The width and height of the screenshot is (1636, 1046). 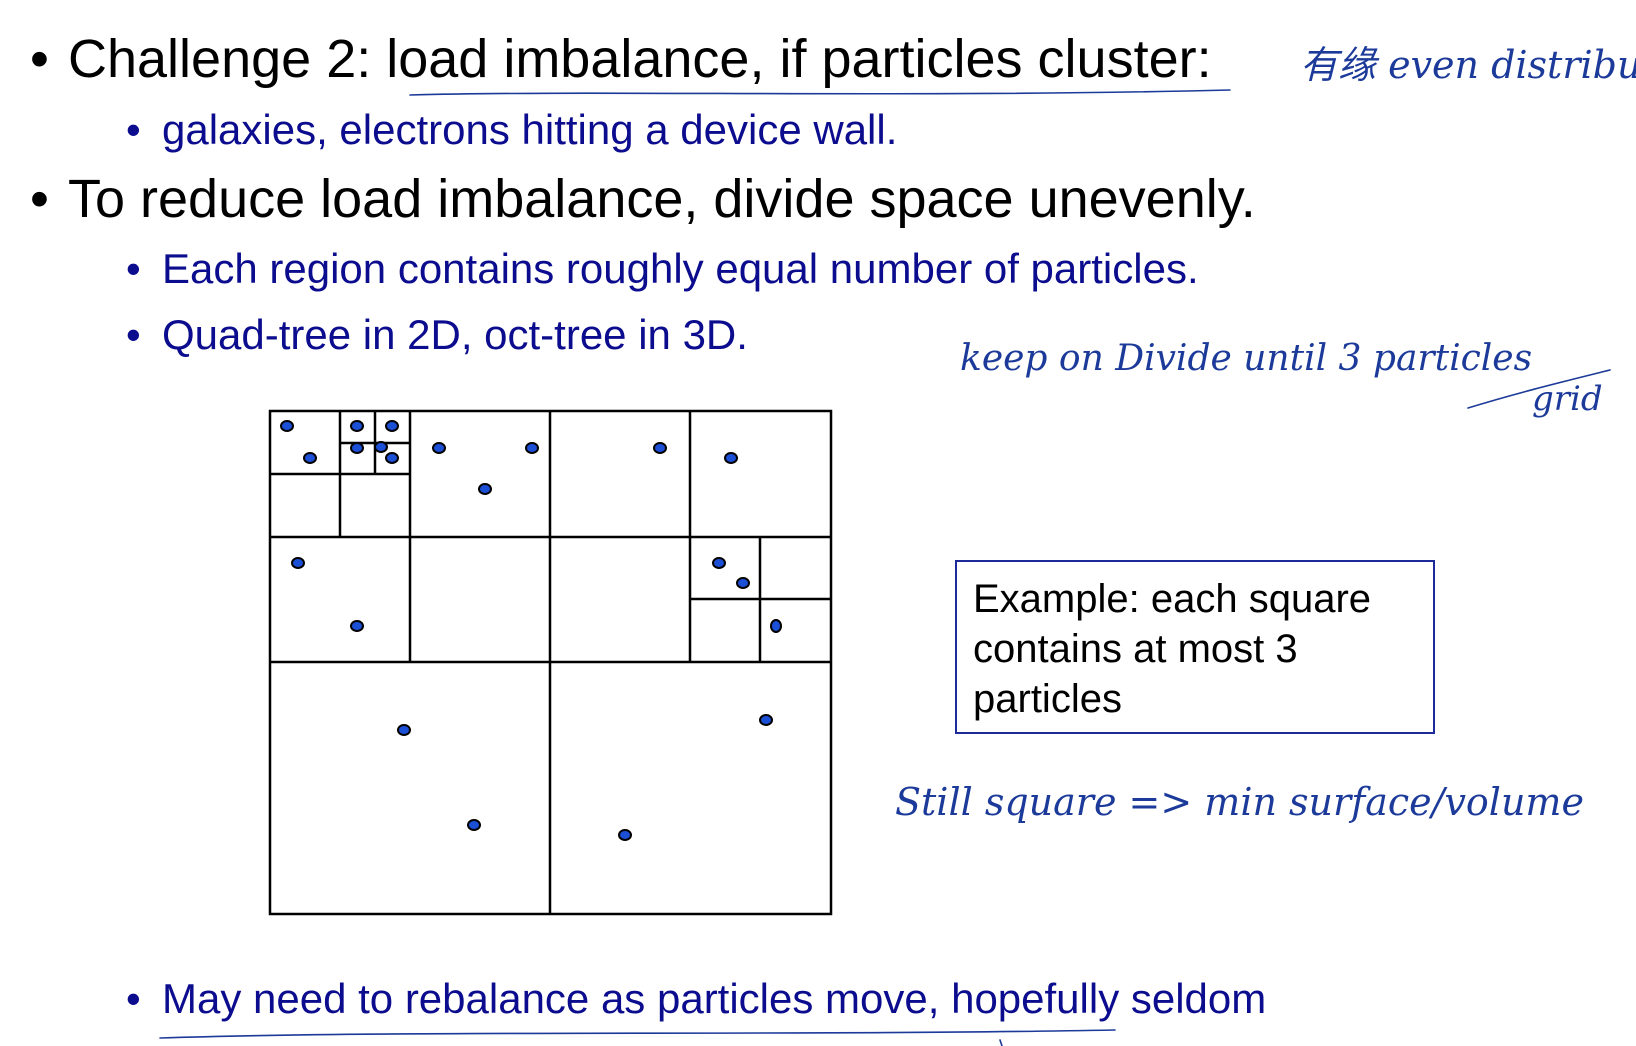 What do you see at coordinates (1567, 399) in the screenshot?
I see `handwritten-note-grid: grid` at bounding box center [1567, 399].